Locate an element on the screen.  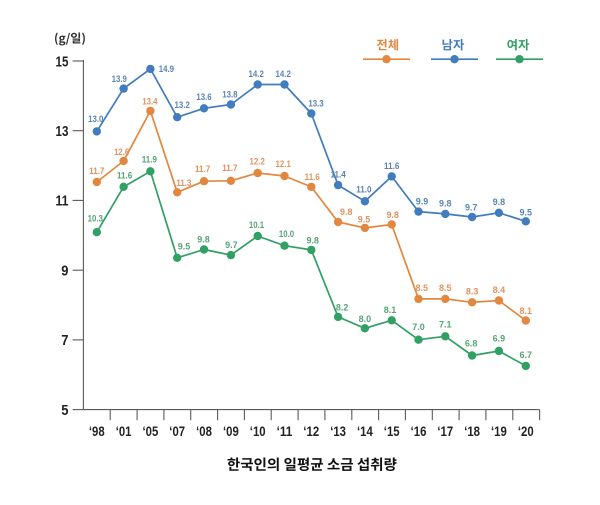
svg-text: 8.2 is located at coordinates (342, 307).